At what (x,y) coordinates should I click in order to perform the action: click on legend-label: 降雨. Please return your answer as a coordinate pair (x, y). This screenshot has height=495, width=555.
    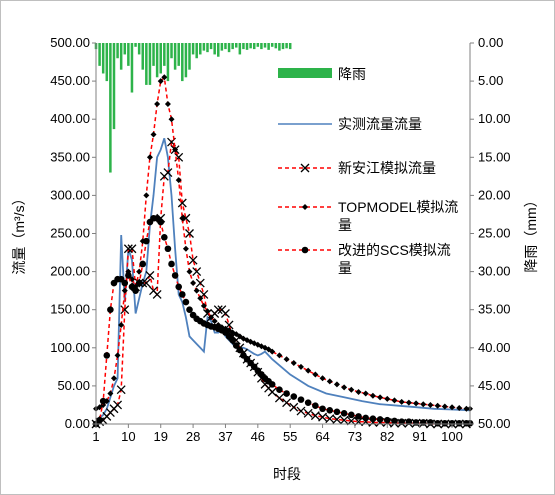
    Looking at the image, I should click on (352, 74).